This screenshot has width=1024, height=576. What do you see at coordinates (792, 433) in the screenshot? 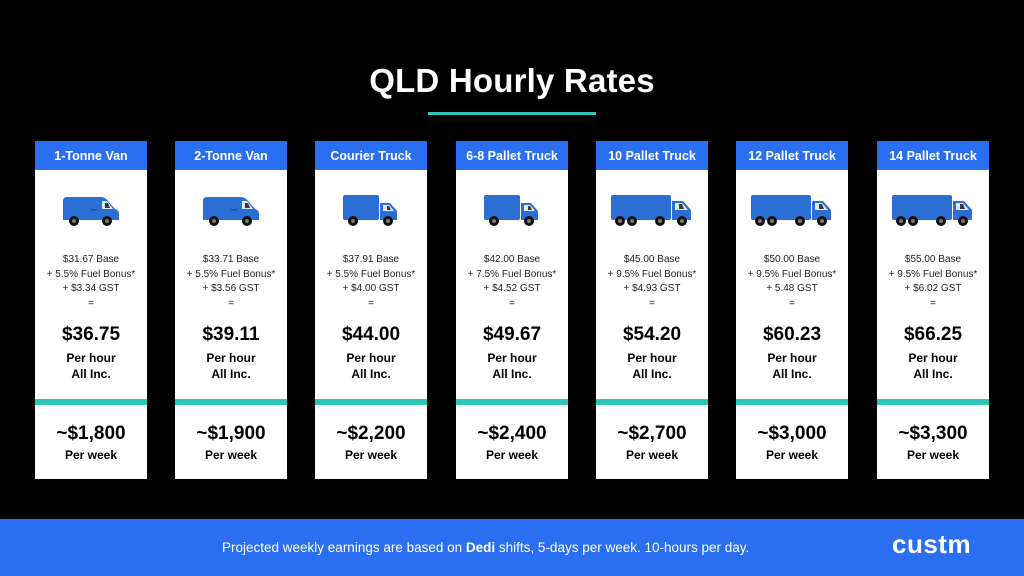
I see `weekly-earnings: ~$3,000` at bounding box center [792, 433].